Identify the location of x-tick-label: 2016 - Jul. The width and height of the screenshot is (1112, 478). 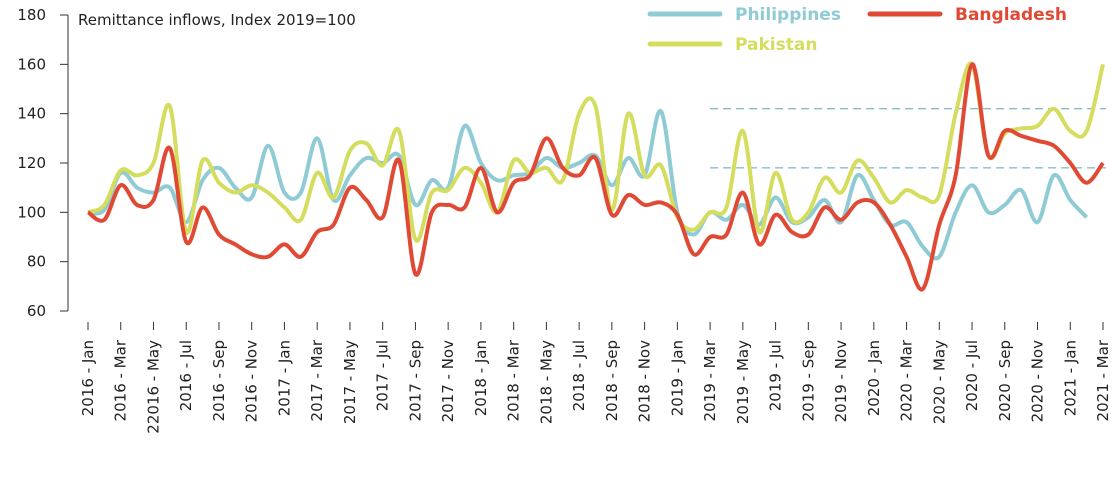
(186, 375).